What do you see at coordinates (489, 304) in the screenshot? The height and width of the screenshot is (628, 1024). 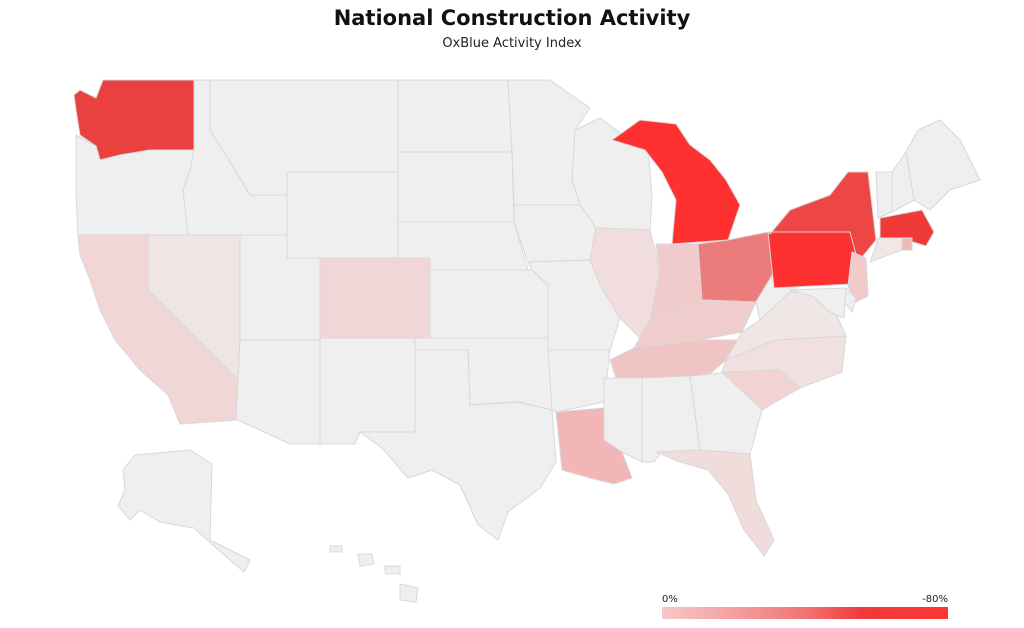 I see `state-kansas: Kansas` at bounding box center [489, 304].